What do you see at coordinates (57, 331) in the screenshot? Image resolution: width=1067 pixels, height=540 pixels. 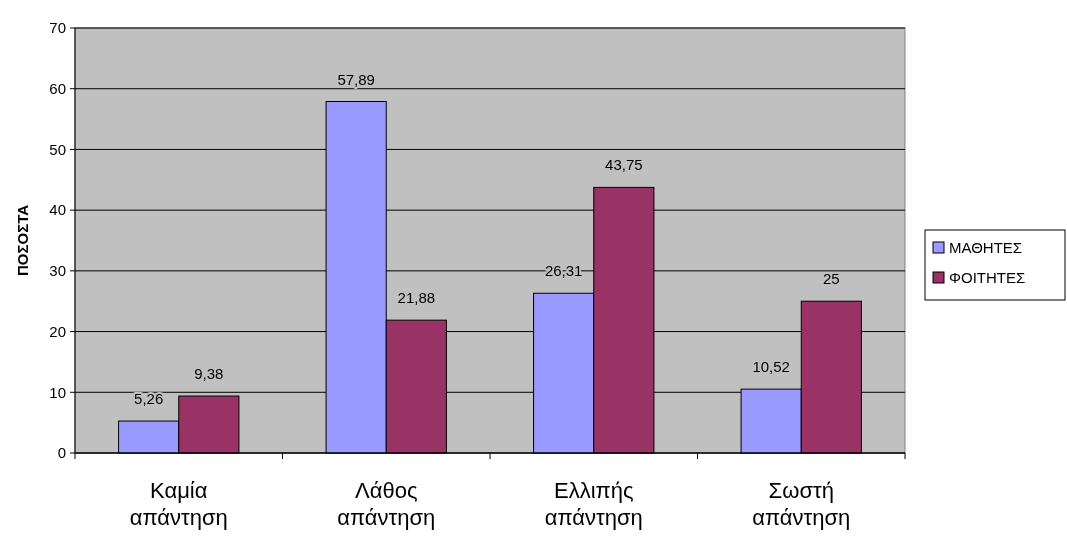 I see `y-tick-label: 20` at bounding box center [57, 331].